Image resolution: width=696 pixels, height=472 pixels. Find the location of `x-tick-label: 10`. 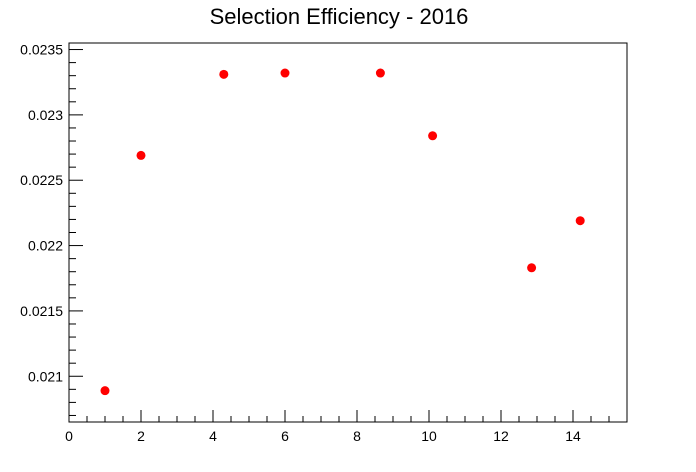

x-tick-label: 10 is located at coordinates (429, 436).